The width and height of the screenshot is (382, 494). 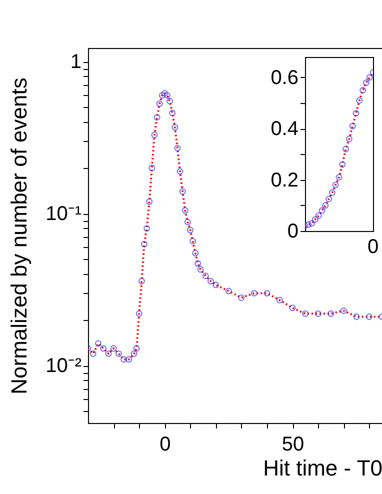 I want to click on y-axis-title: Normalized by number of events, so click(x=19, y=236).